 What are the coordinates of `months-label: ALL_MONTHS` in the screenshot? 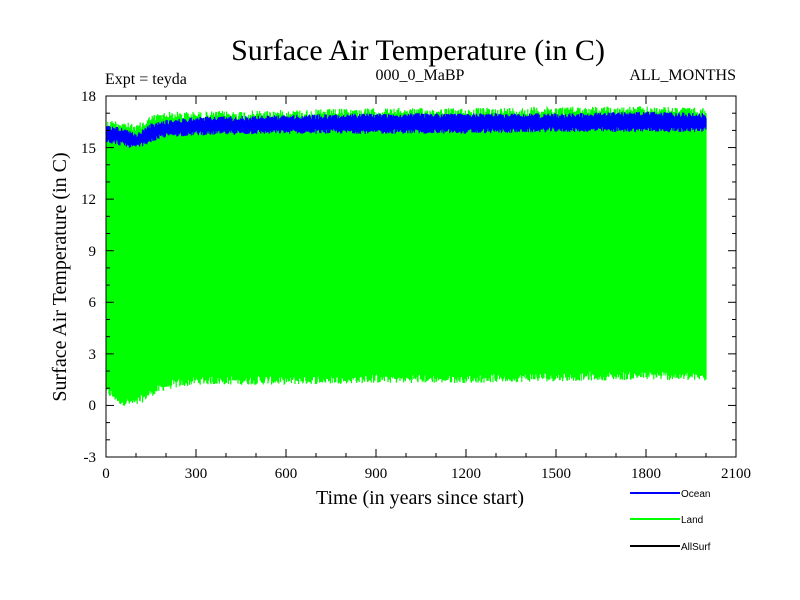 It's located at (682, 75).